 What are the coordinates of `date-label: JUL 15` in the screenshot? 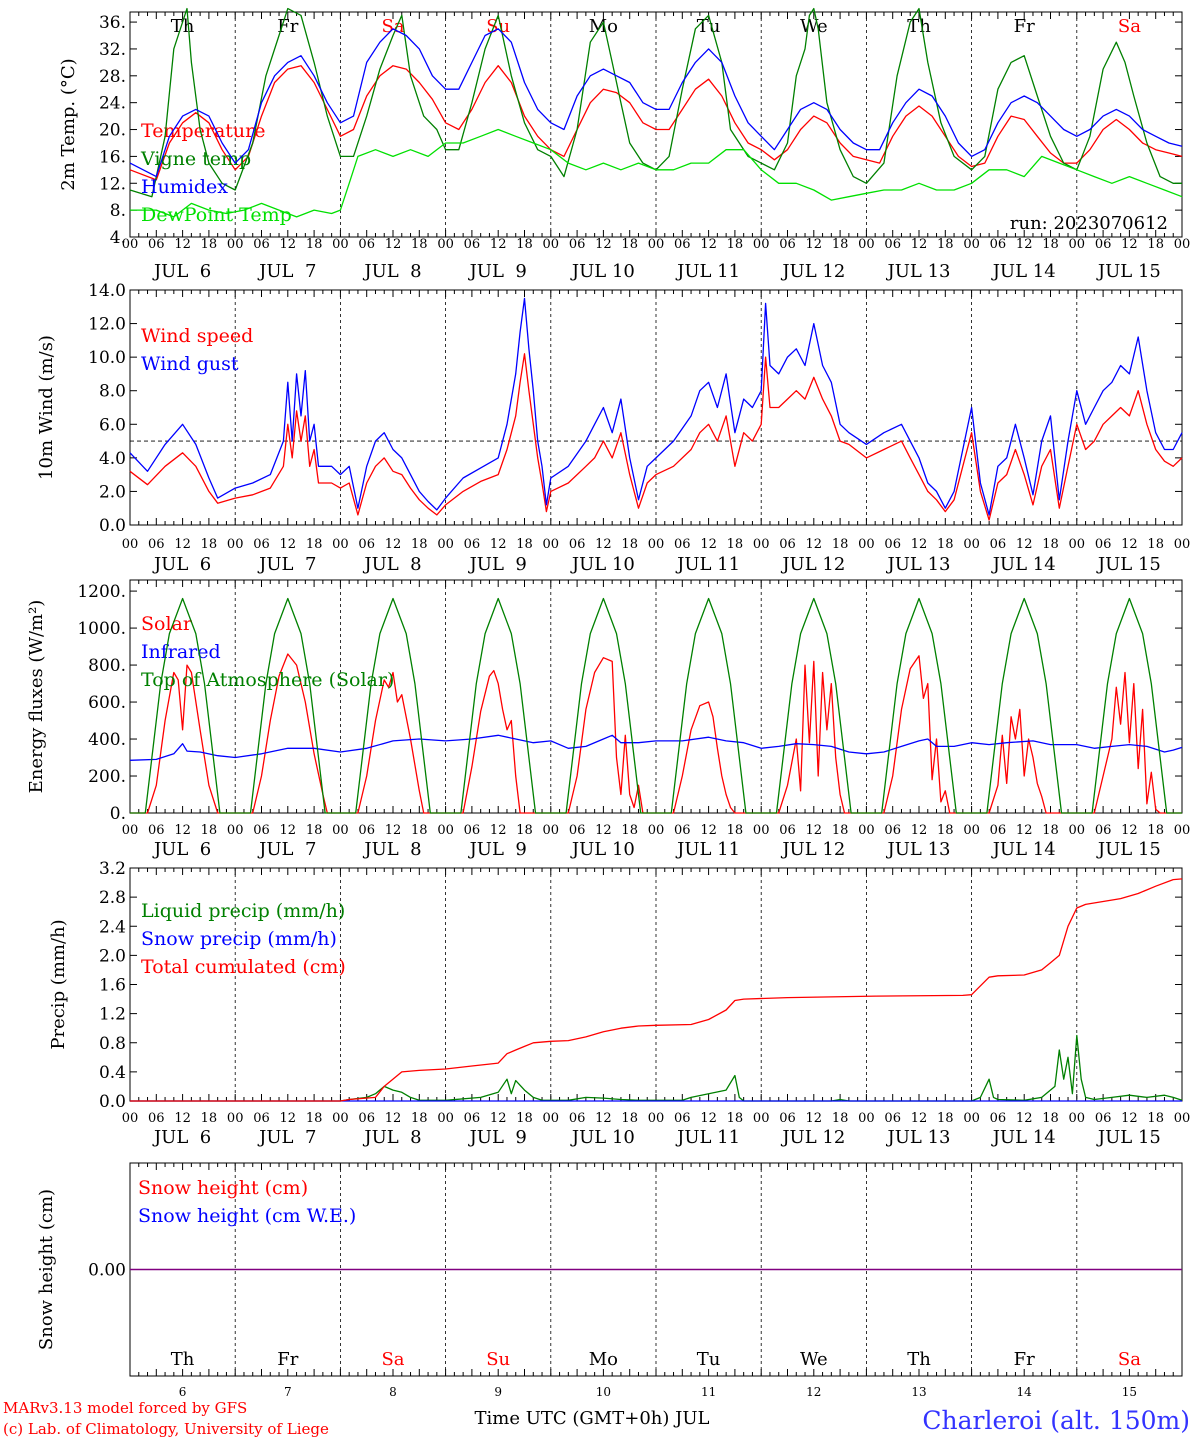 It's located at (1128, 1137).